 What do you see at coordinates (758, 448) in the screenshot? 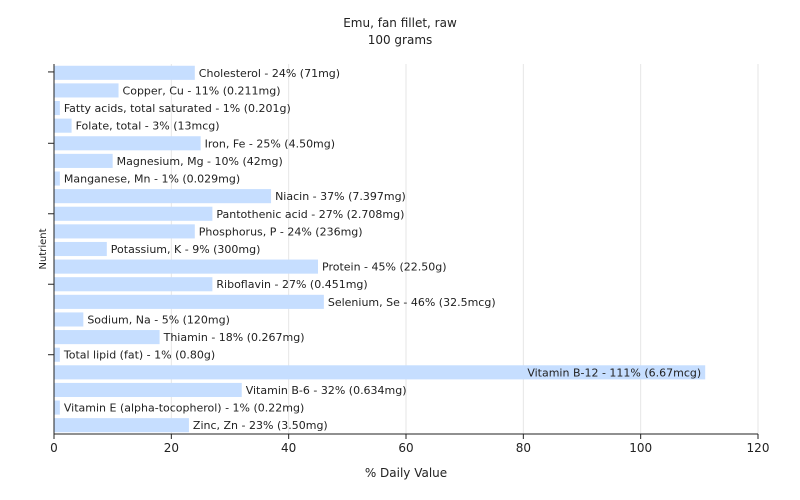
I see `x-tick-label: 120` at bounding box center [758, 448].